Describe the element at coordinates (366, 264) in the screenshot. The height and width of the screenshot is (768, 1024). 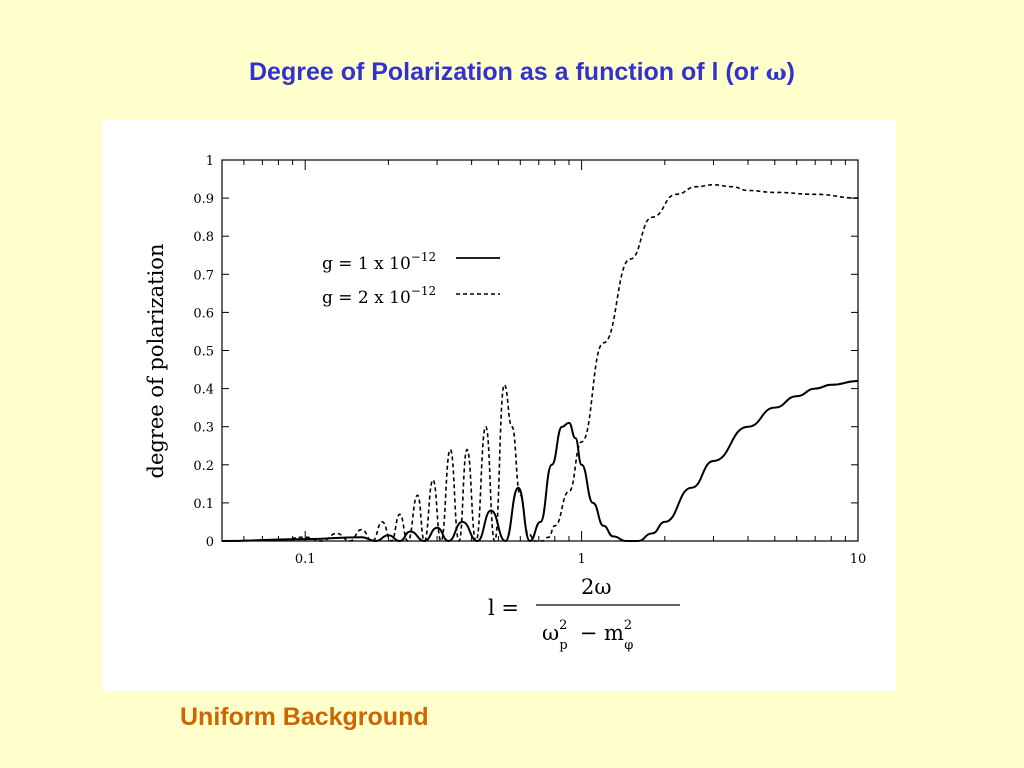
I see `legend-label-1: g = 1 x 10` at that location.